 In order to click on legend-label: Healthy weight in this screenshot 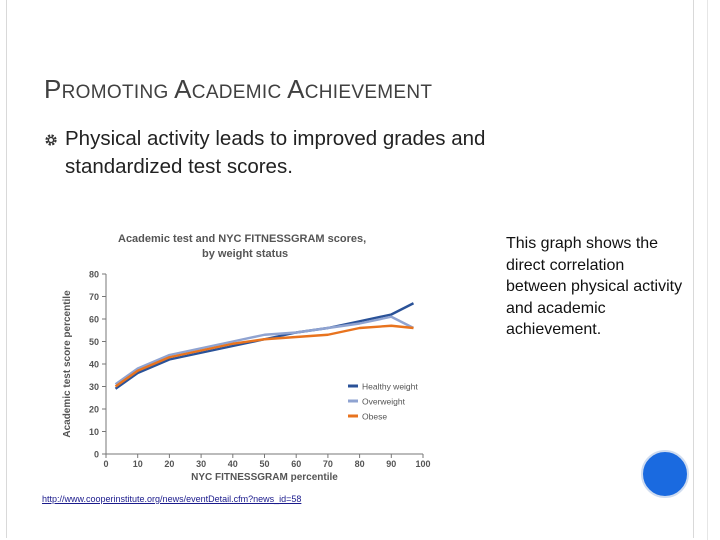, I will do `click(390, 387)`.